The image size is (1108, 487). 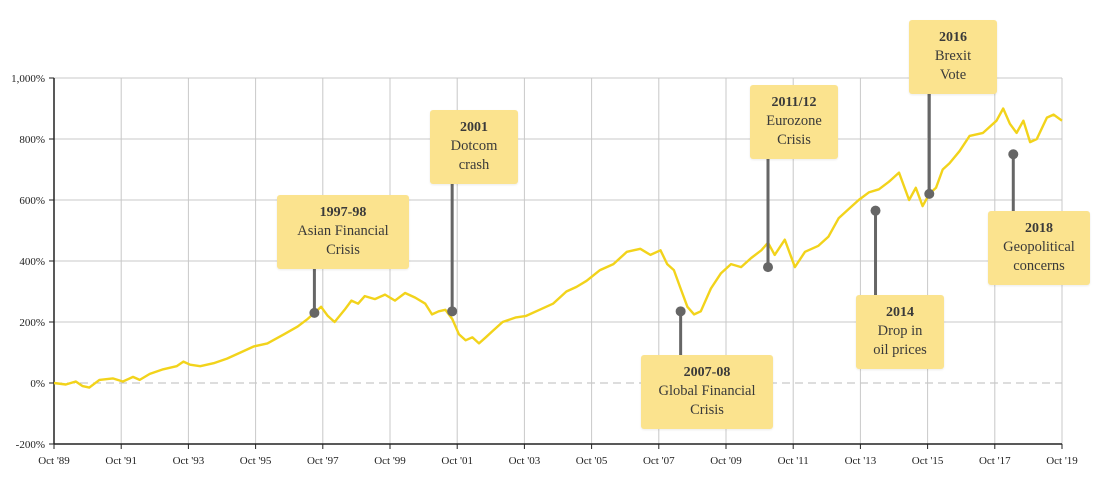 I want to click on y-tick-label: 1,000%, so click(x=28, y=79).